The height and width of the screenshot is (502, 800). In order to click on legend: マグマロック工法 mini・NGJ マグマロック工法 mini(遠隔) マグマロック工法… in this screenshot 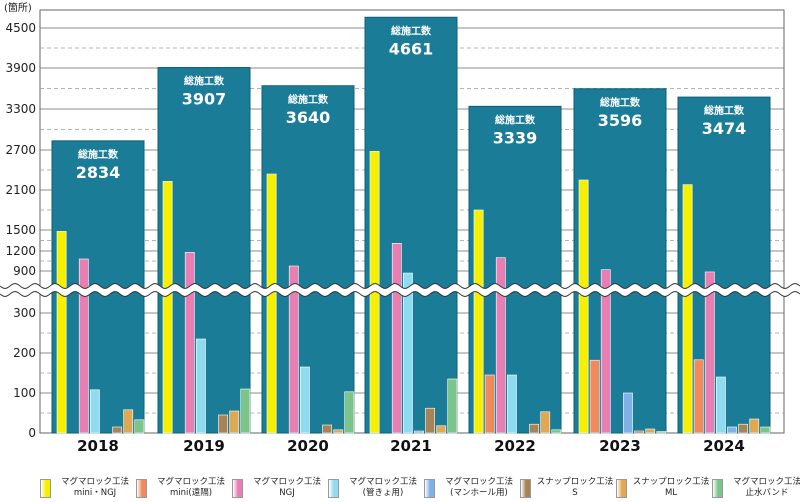, I will do `click(400, 479)`.